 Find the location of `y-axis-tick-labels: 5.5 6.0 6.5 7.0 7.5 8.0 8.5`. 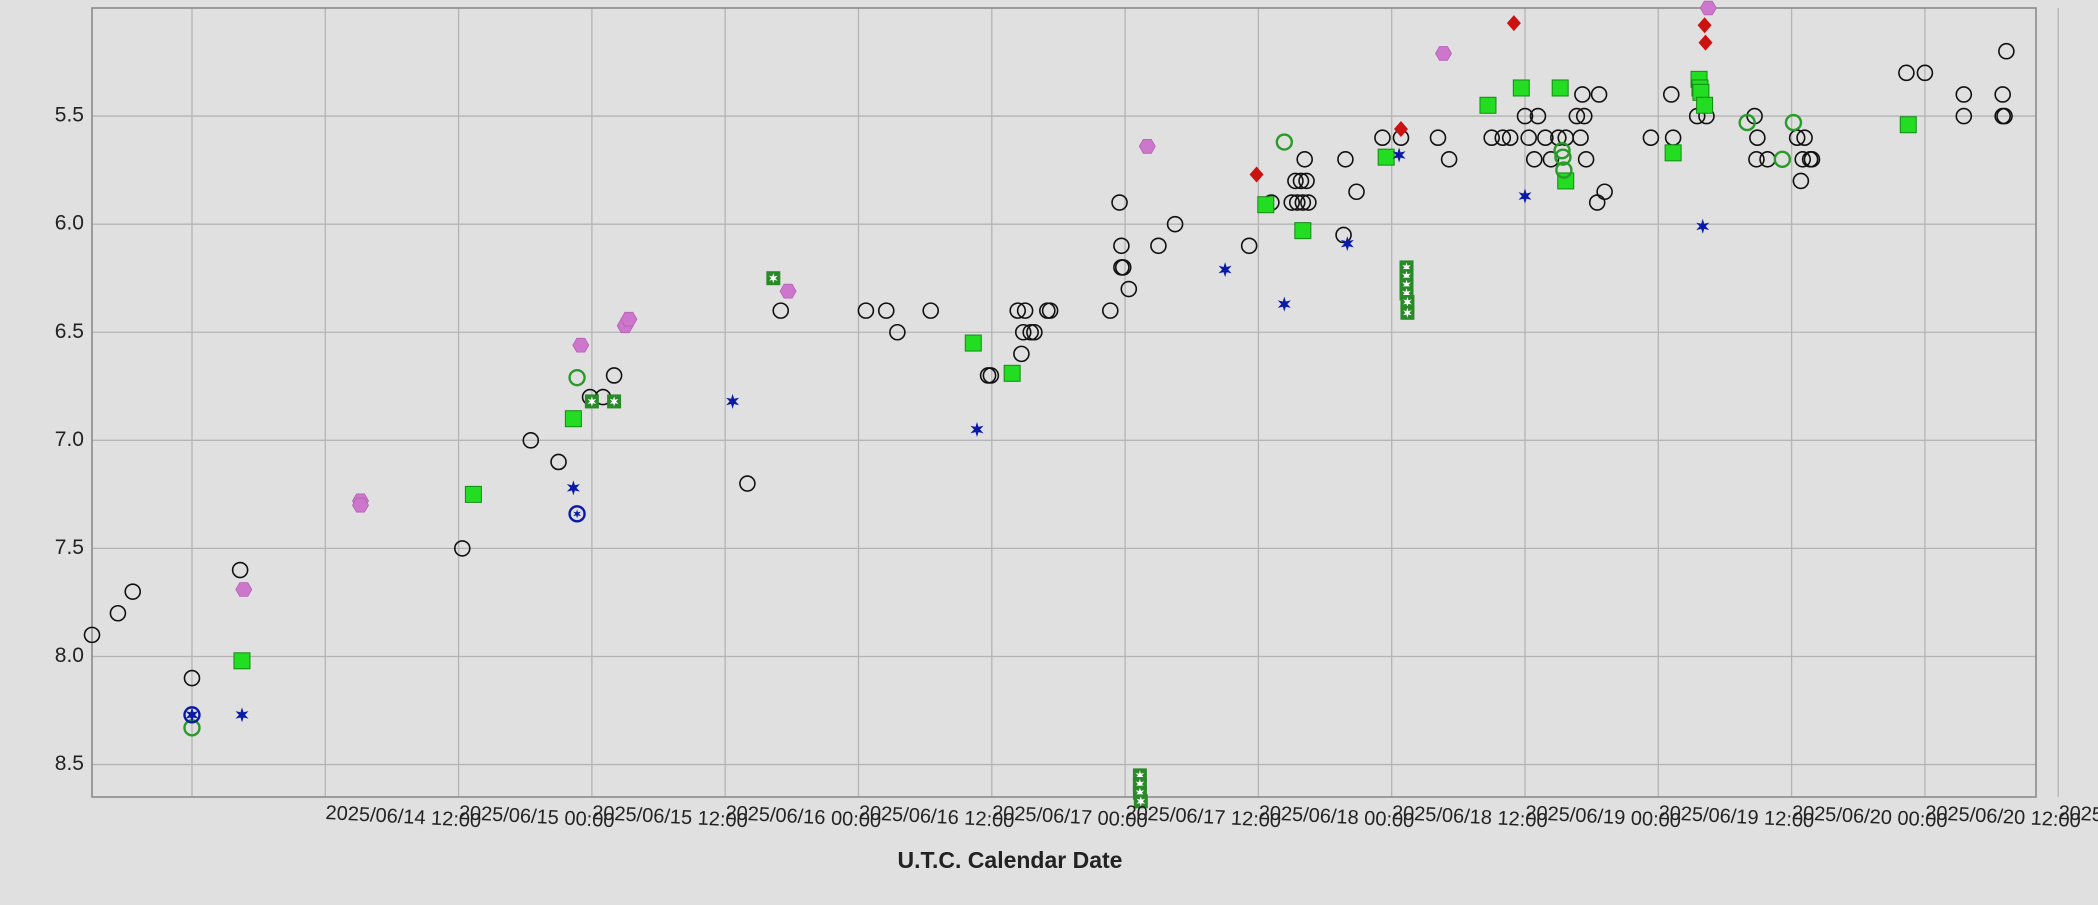

y-axis-tick-labels: 5.5 6.0 6.5 7.0 7.5 8.0 8.5 is located at coordinates (69, 439).